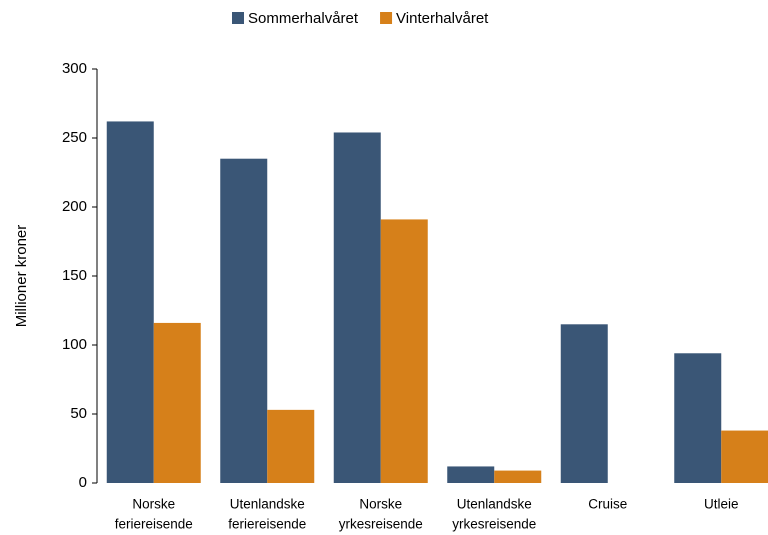  I want to click on legend-label: Vinterhalvåret, so click(442, 18).